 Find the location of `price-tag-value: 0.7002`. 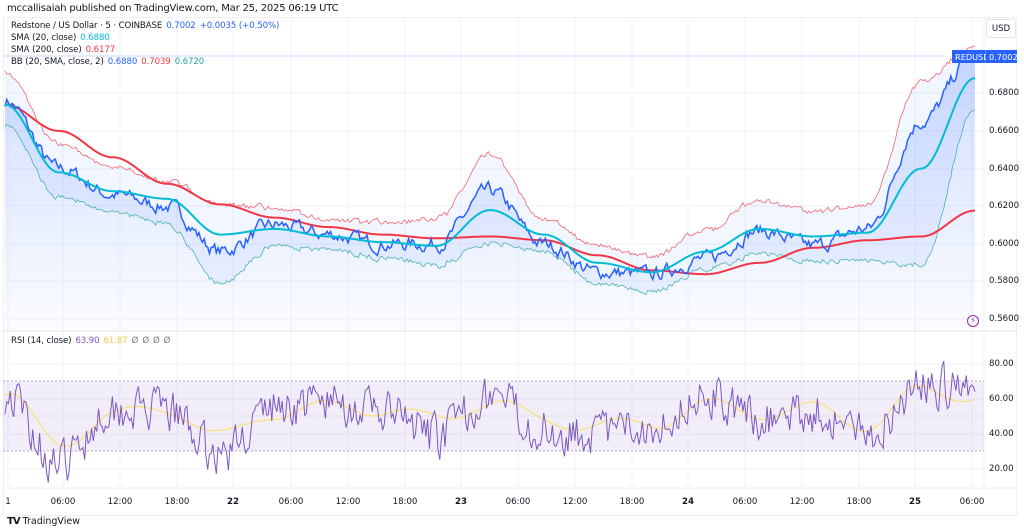

price-tag-value: 0.7002 is located at coordinates (1002, 56).